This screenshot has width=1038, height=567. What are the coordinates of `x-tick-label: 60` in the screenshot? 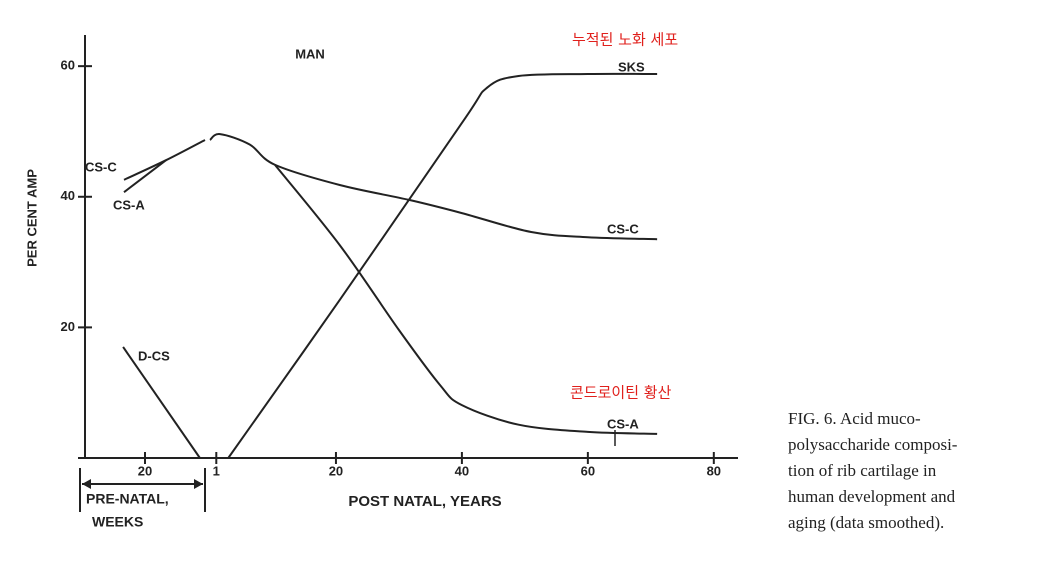 It's located at (588, 470).